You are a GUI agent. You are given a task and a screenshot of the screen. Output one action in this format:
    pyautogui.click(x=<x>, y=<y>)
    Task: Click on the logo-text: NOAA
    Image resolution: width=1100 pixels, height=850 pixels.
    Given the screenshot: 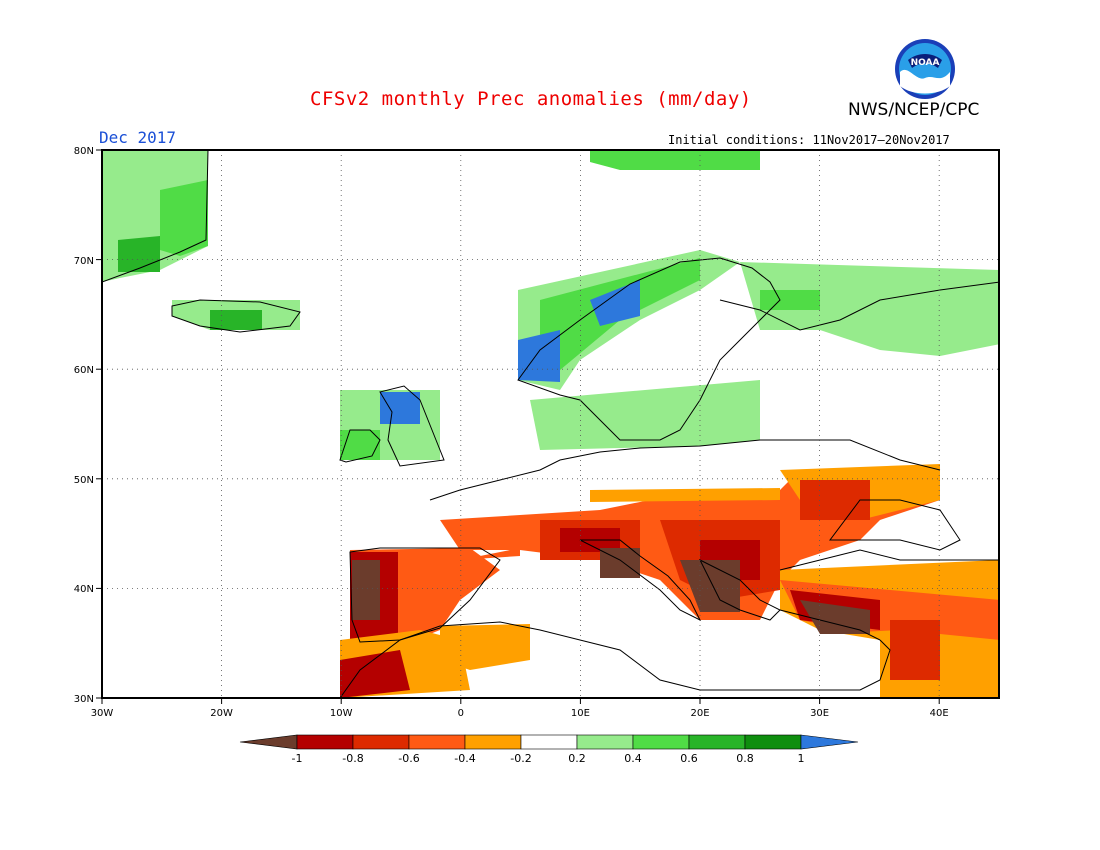 What is the action you would take?
    pyautogui.click(x=925, y=63)
    